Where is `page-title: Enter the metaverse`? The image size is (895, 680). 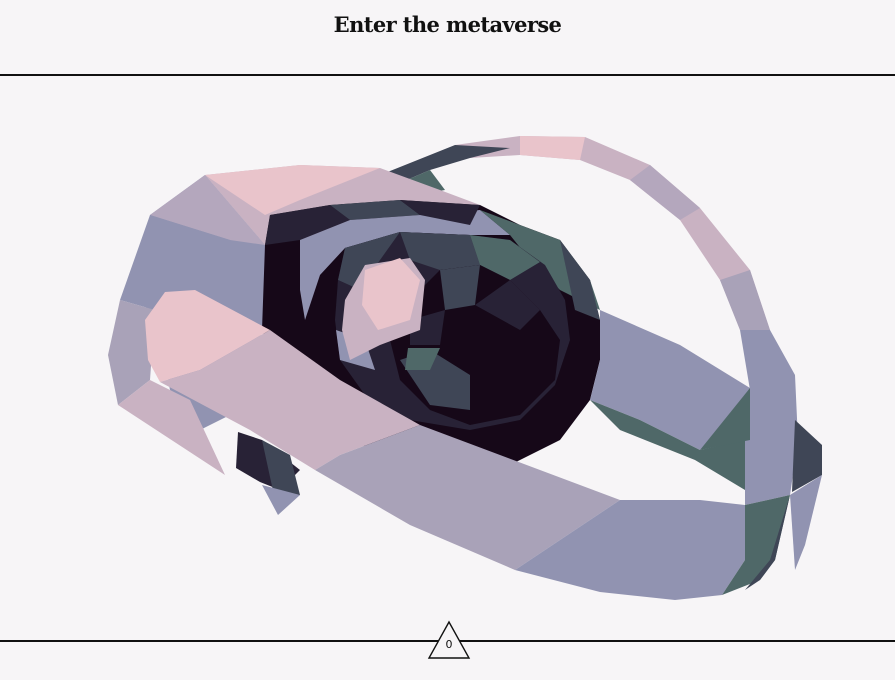 page-title: Enter the metaverse is located at coordinates (447, 24).